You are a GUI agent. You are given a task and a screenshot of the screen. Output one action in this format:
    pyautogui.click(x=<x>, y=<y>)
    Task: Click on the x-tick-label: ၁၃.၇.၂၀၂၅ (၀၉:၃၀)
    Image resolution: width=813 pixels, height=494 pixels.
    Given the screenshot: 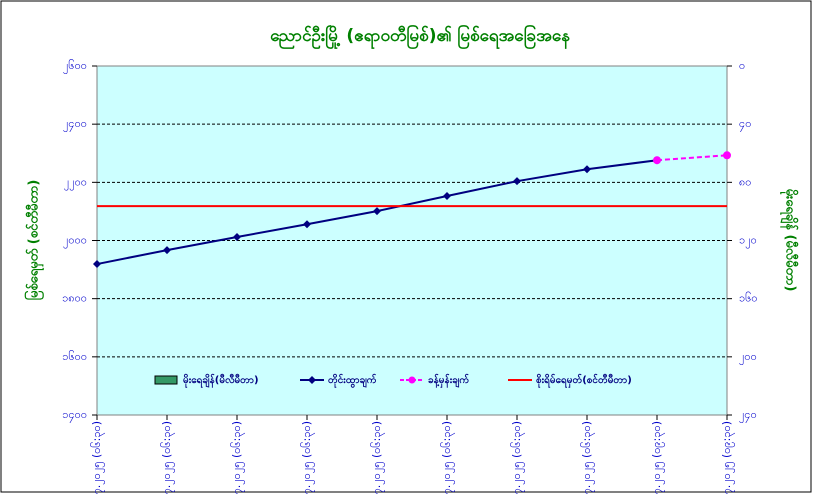 What is the action you would take?
    pyautogui.click(x=657, y=457)
    